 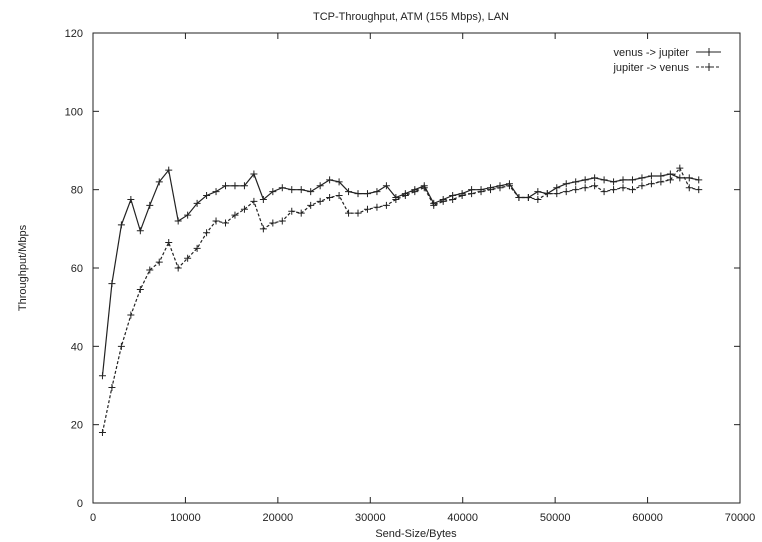 What do you see at coordinates (370, 518) in the screenshot?
I see `x-tick-label: 30000` at bounding box center [370, 518].